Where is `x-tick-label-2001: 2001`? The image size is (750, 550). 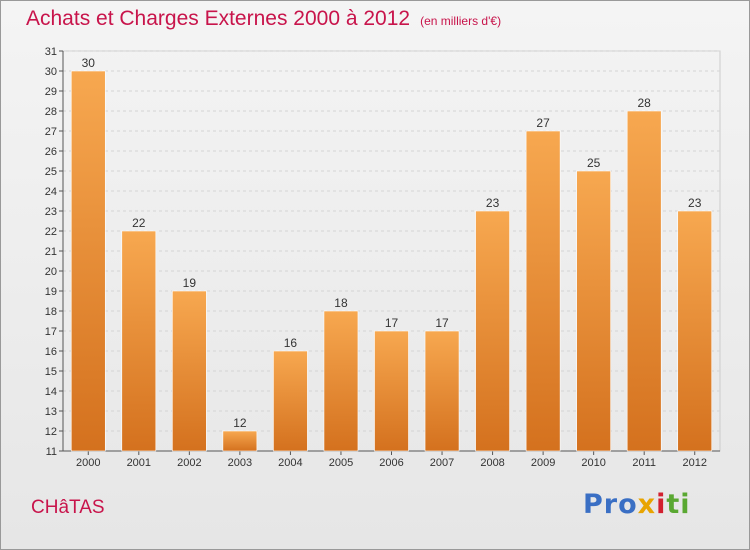 x-tick-label-2001: 2001 is located at coordinates (139, 463).